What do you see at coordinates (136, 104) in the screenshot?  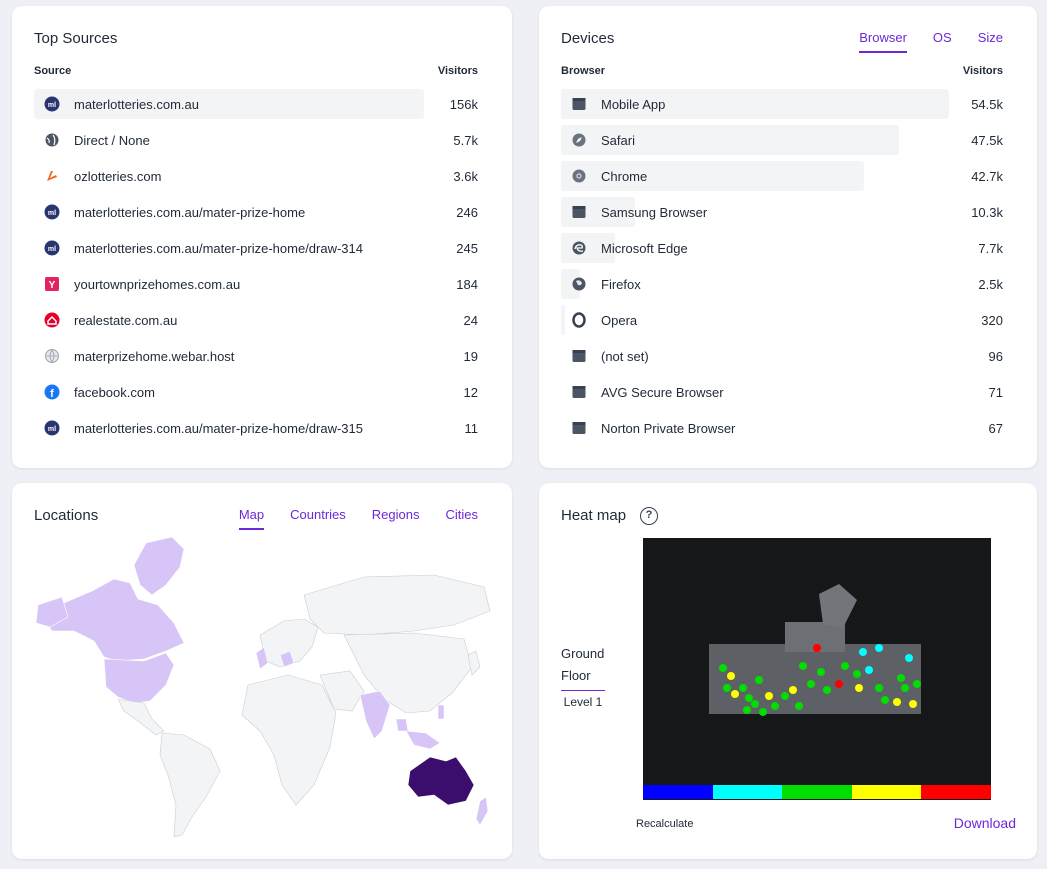 I see `sources-row-label: materlotteries.com.au` at bounding box center [136, 104].